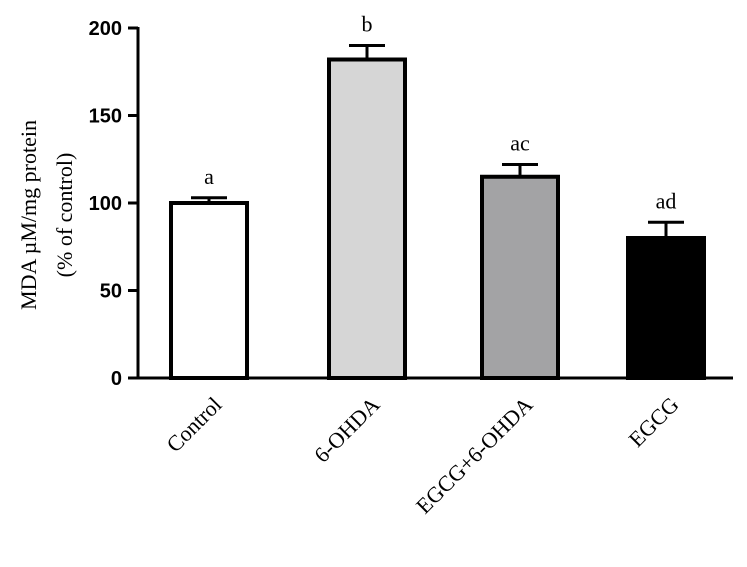  What do you see at coordinates (474, 455) in the screenshot?
I see `category-label: EGCG+6-OHDA` at bounding box center [474, 455].